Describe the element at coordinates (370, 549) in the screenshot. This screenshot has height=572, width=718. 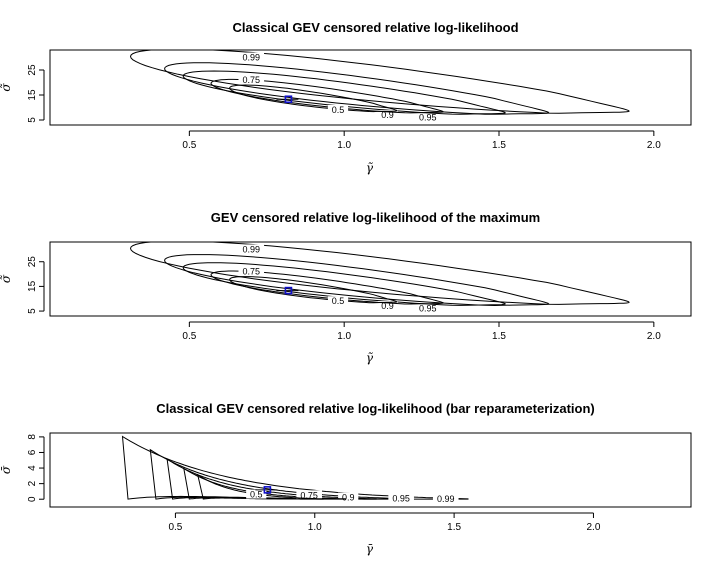
I see `x-axis-label: γ̄` at that location.